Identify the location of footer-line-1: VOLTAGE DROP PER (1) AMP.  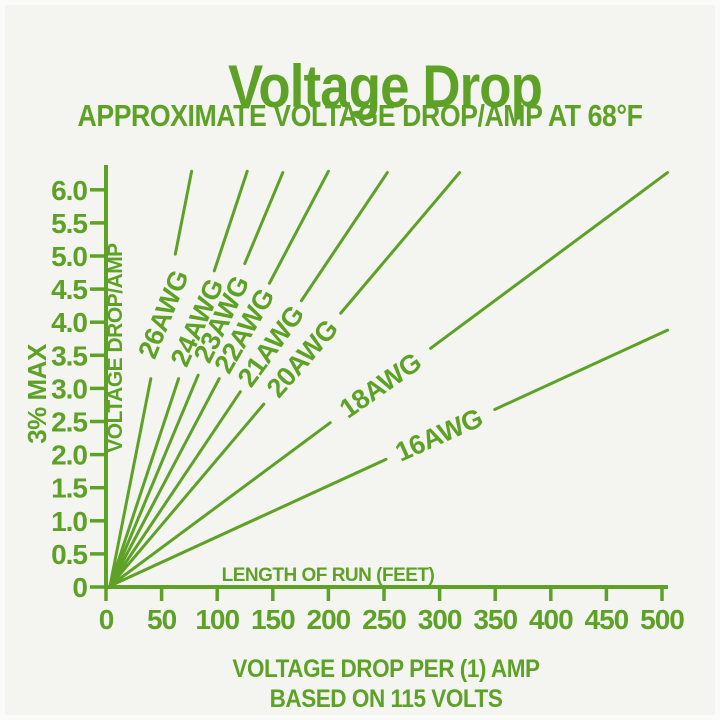
(386, 669).